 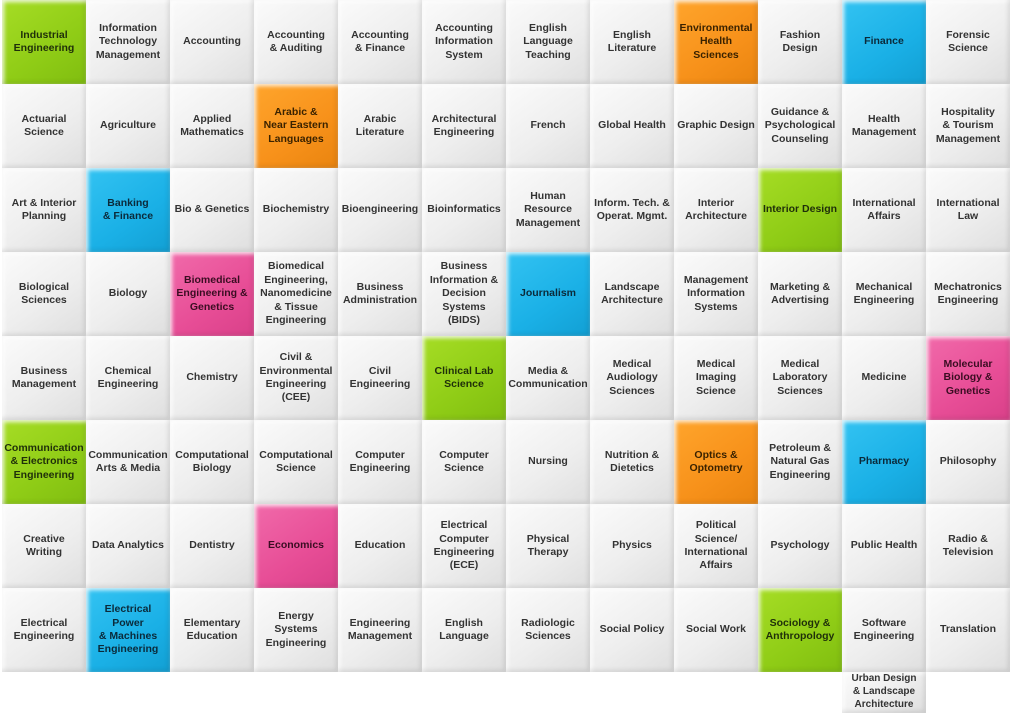 What do you see at coordinates (212, 462) in the screenshot?
I see `major-tile-computational-biology: Computational Biology` at bounding box center [212, 462].